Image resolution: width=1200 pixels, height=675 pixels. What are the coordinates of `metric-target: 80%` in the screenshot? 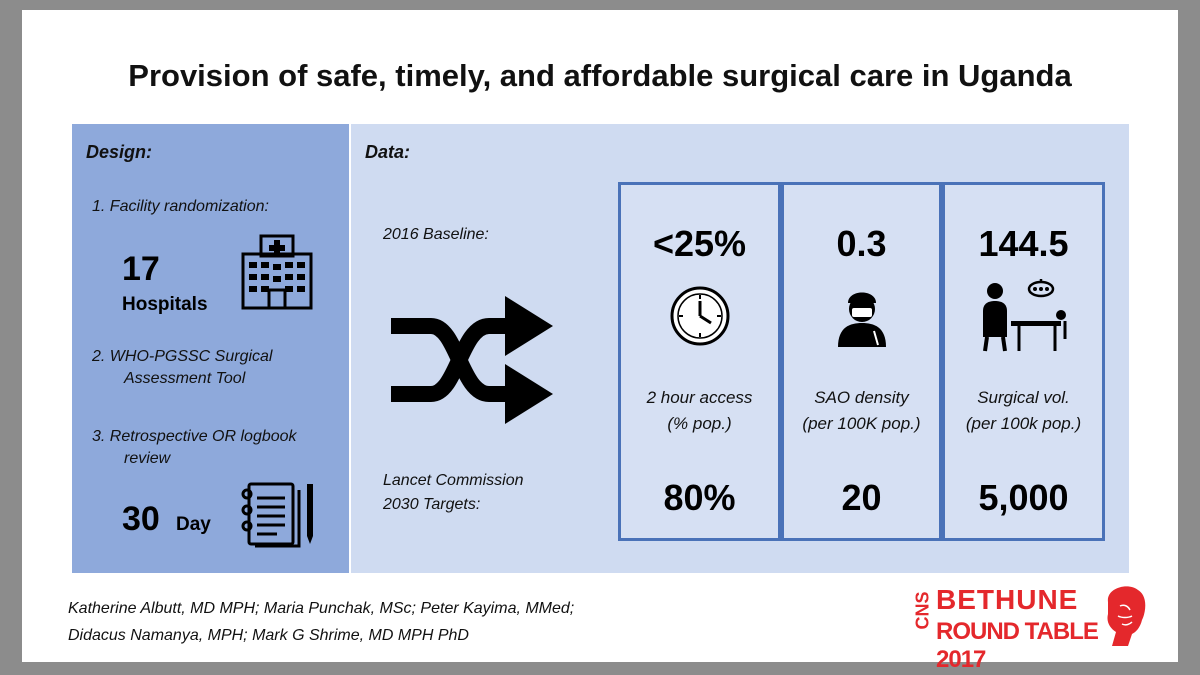 It's located at (699, 497).